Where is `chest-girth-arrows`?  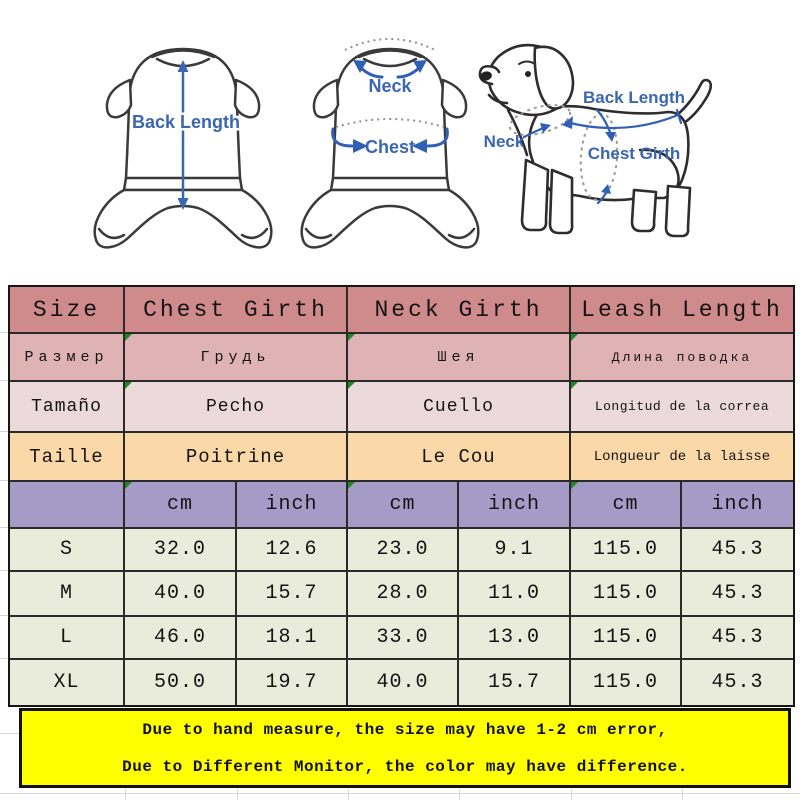
chest-girth-arrows is located at coordinates (390, 140).